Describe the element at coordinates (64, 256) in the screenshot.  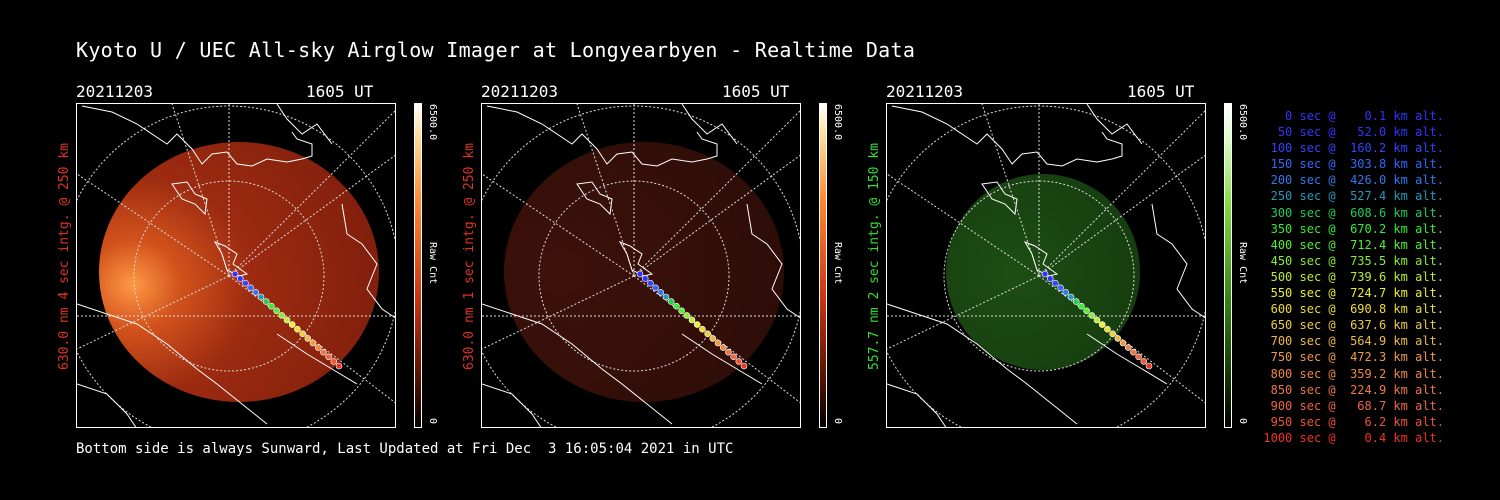
I see `panel-1-ylabel: 630.0 nm 4 sec intg. @ 250 km` at that location.